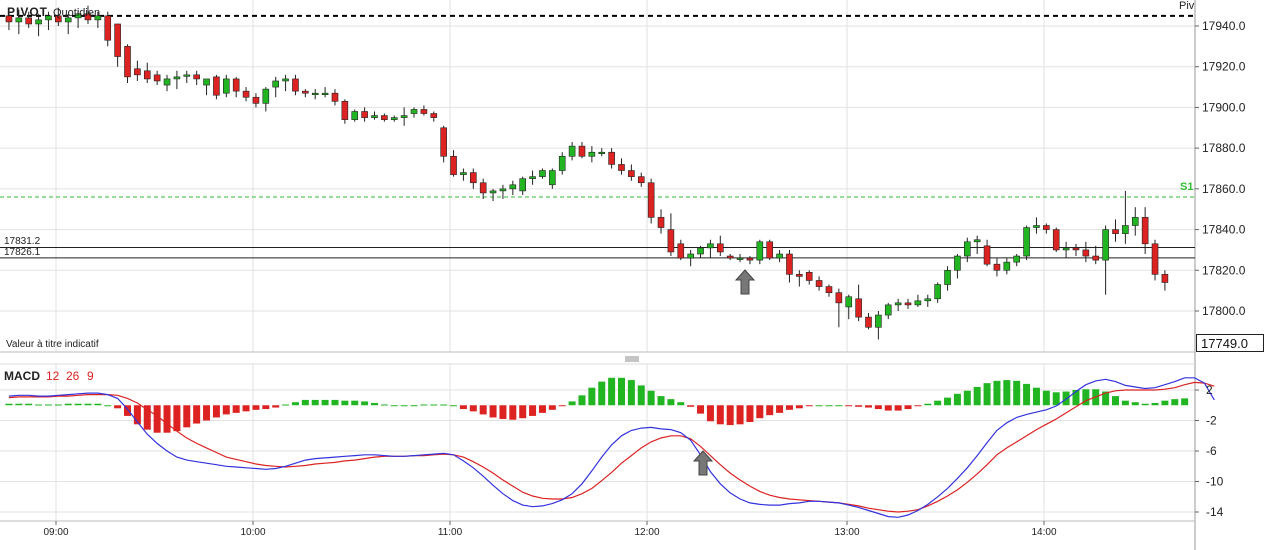  What do you see at coordinates (450, 532) in the screenshot?
I see `x-tick-label: 11:00` at bounding box center [450, 532].